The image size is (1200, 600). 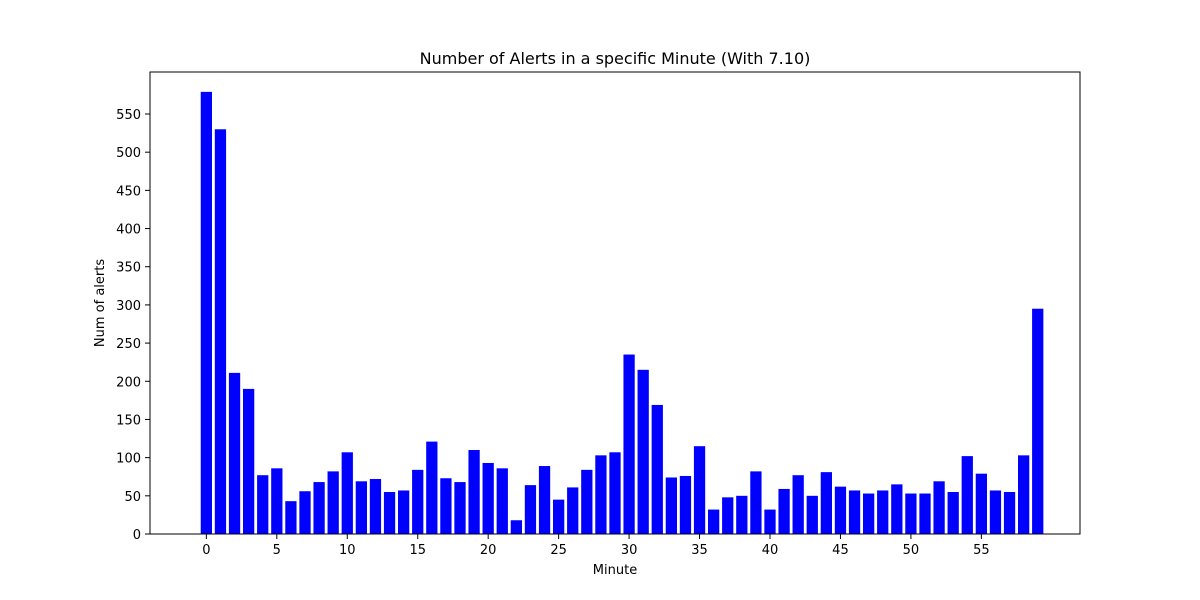 What do you see at coordinates (132, 497) in the screenshot?
I see `y-tick-label: 50` at bounding box center [132, 497].